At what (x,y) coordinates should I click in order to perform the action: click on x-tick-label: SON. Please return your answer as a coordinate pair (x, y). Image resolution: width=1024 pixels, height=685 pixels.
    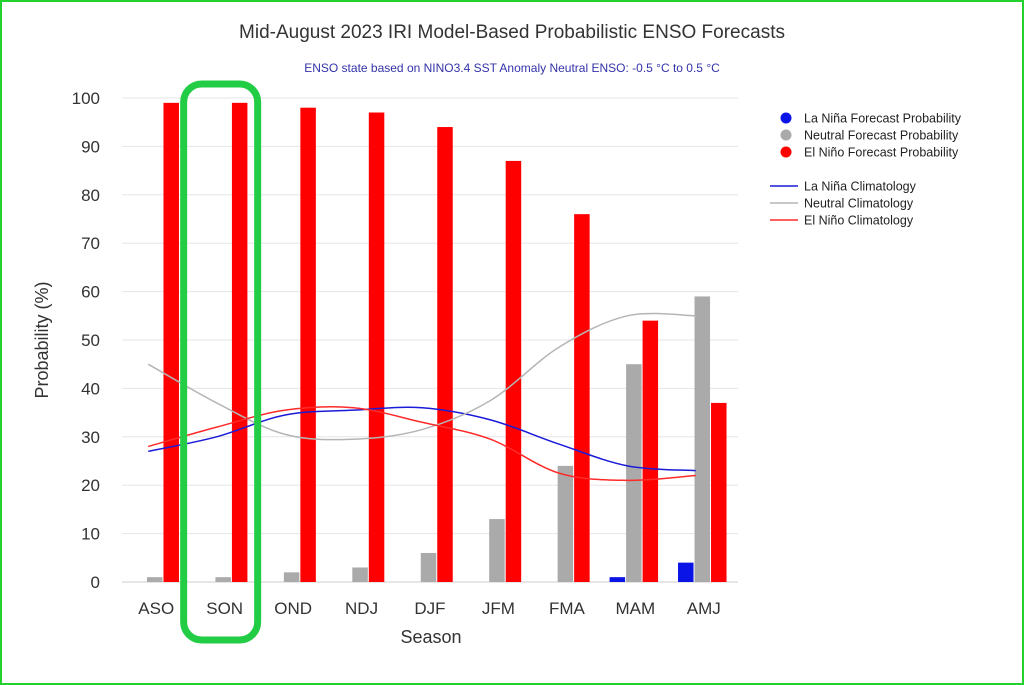
    Looking at the image, I should click on (224, 608).